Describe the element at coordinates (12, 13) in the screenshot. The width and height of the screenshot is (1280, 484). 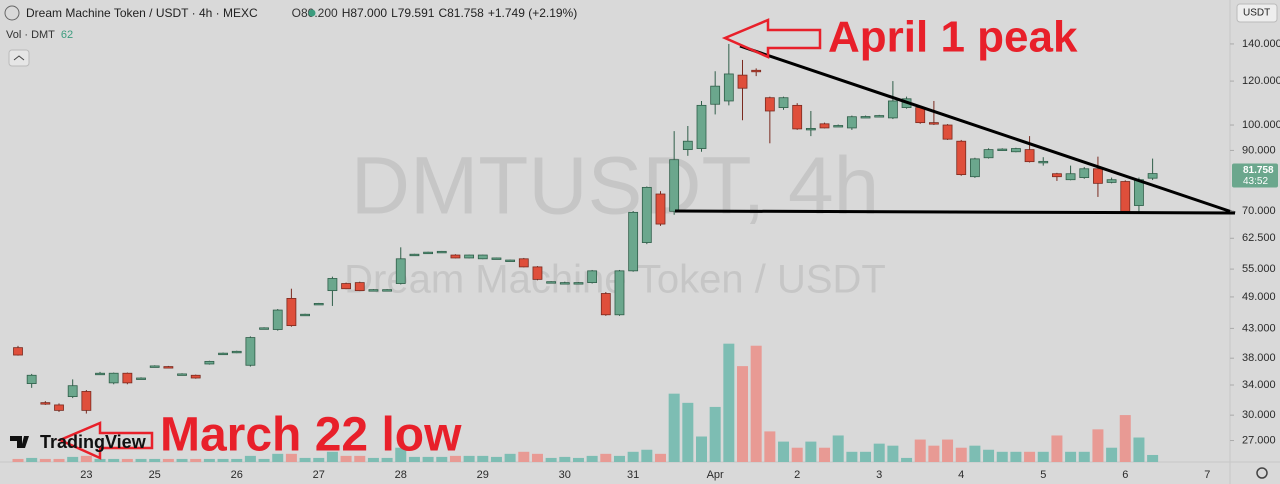
I see `symbol-icon` at that location.